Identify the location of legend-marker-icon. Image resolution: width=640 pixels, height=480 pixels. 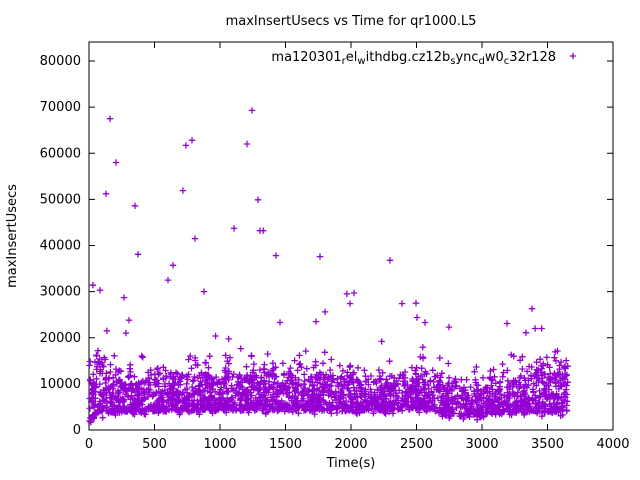
(573, 56).